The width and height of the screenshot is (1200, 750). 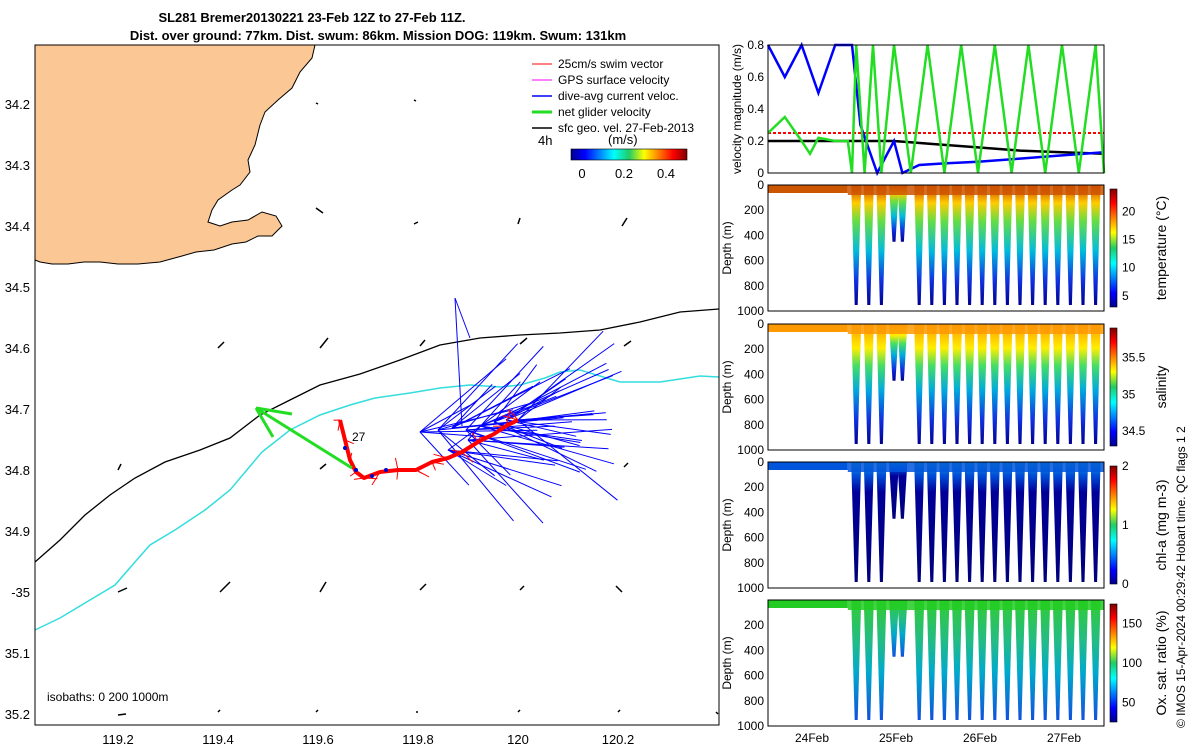 What do you see at coordinates (1129, 394) in the screenshot?
I see `colorbar-tick: 35` at bounding box center [1129, 394].